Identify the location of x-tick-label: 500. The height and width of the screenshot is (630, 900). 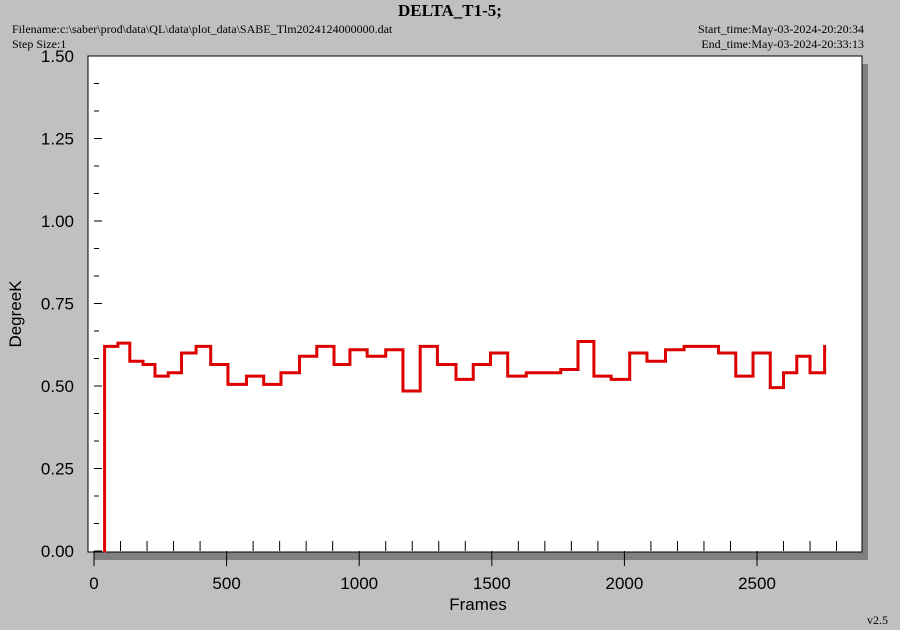
(226, 583).